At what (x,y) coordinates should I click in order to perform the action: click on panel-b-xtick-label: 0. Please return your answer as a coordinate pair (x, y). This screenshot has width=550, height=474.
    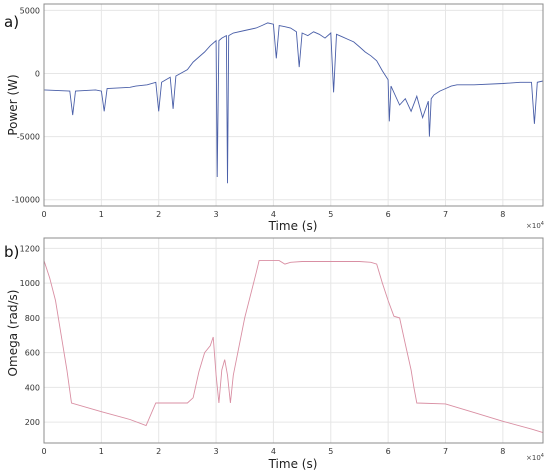
    Looking at the image, I should click on (43, 451).